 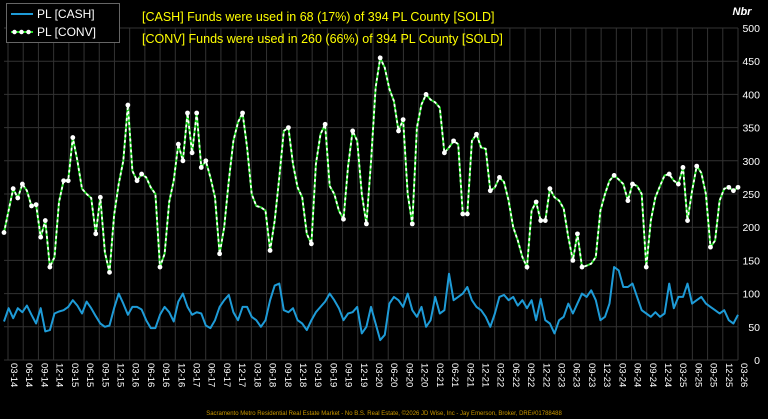 What do you see at coordinates (728, 375) in the screenshot?
I see `x-tick-label: 12-25` at bounding box center [728, 375].